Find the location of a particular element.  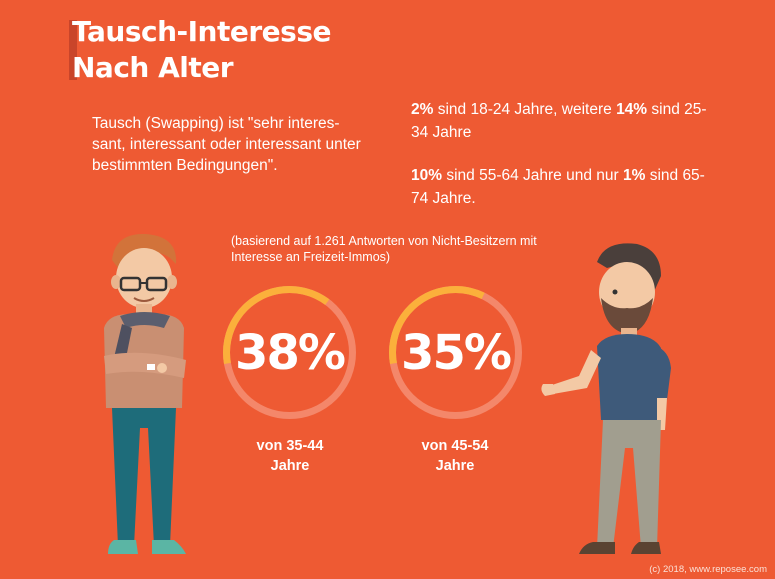

stat-value: 1% is located at coordinates (634, 175).